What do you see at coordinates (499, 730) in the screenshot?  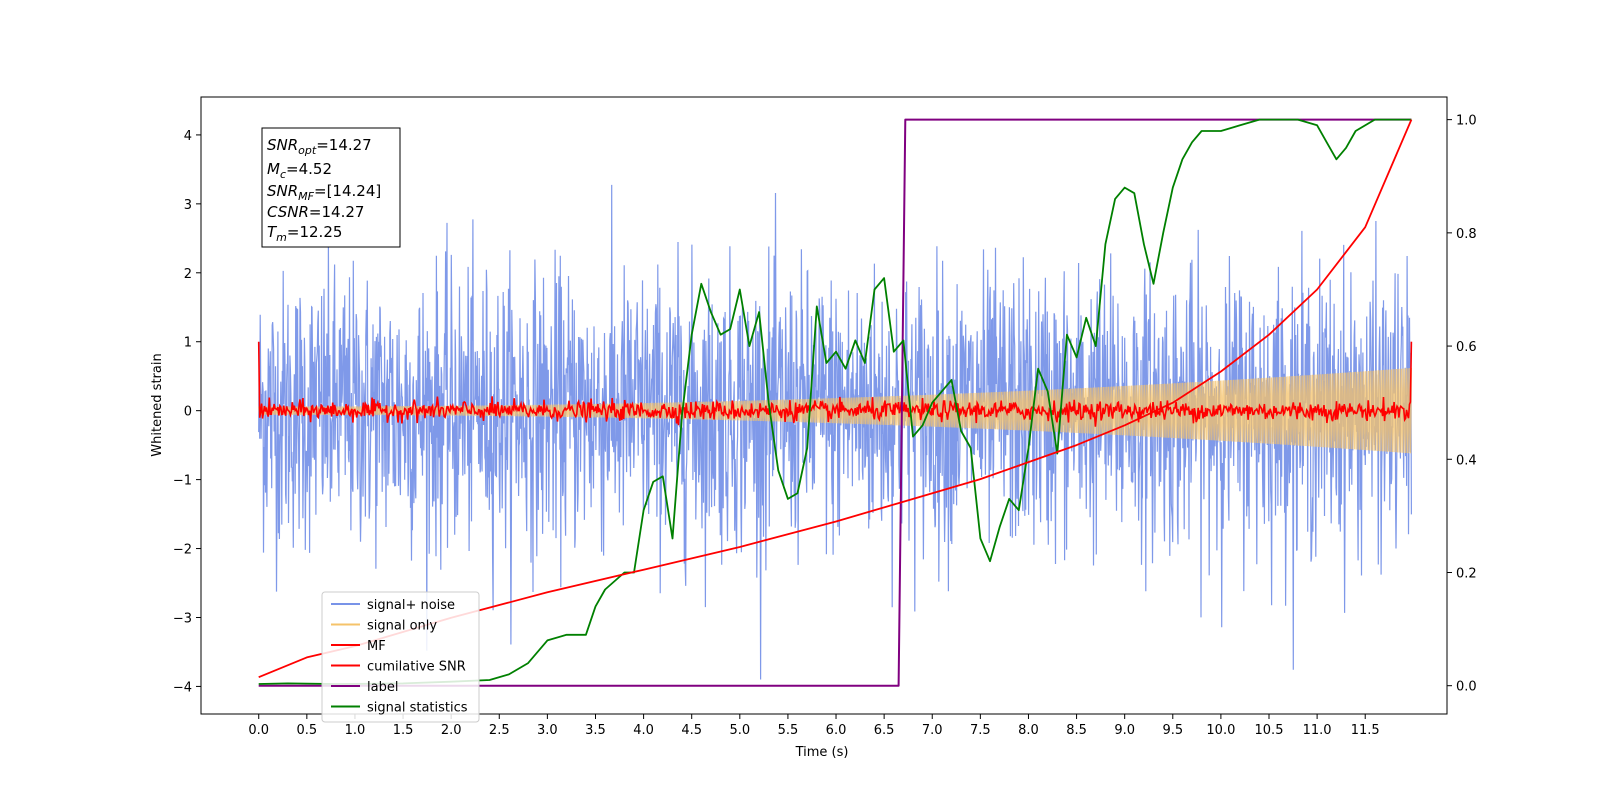 I see `x-tick-label: 2.5` at bounding box center [499, 730].